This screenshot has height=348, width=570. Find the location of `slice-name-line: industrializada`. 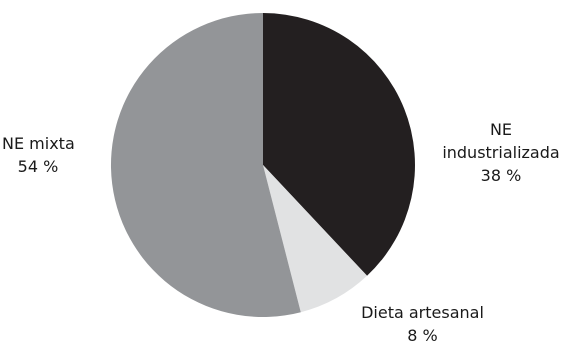

slice-name-line: industrializada is located at coordinates (501, 152).